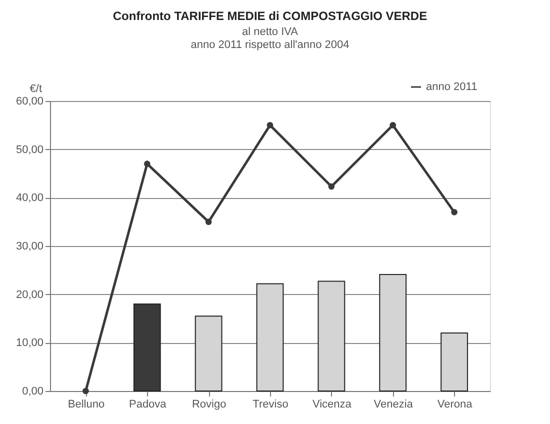 This screenshot has width=550, height=424. Describe the element at coordinates (332, 404) in the screenshot. I see `x-tick-label: Vicenza` at that location.